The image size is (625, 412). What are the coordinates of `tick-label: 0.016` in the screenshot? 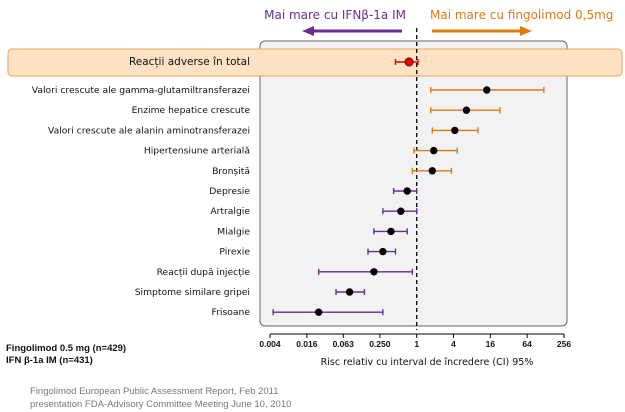 It's located at (307, 344).